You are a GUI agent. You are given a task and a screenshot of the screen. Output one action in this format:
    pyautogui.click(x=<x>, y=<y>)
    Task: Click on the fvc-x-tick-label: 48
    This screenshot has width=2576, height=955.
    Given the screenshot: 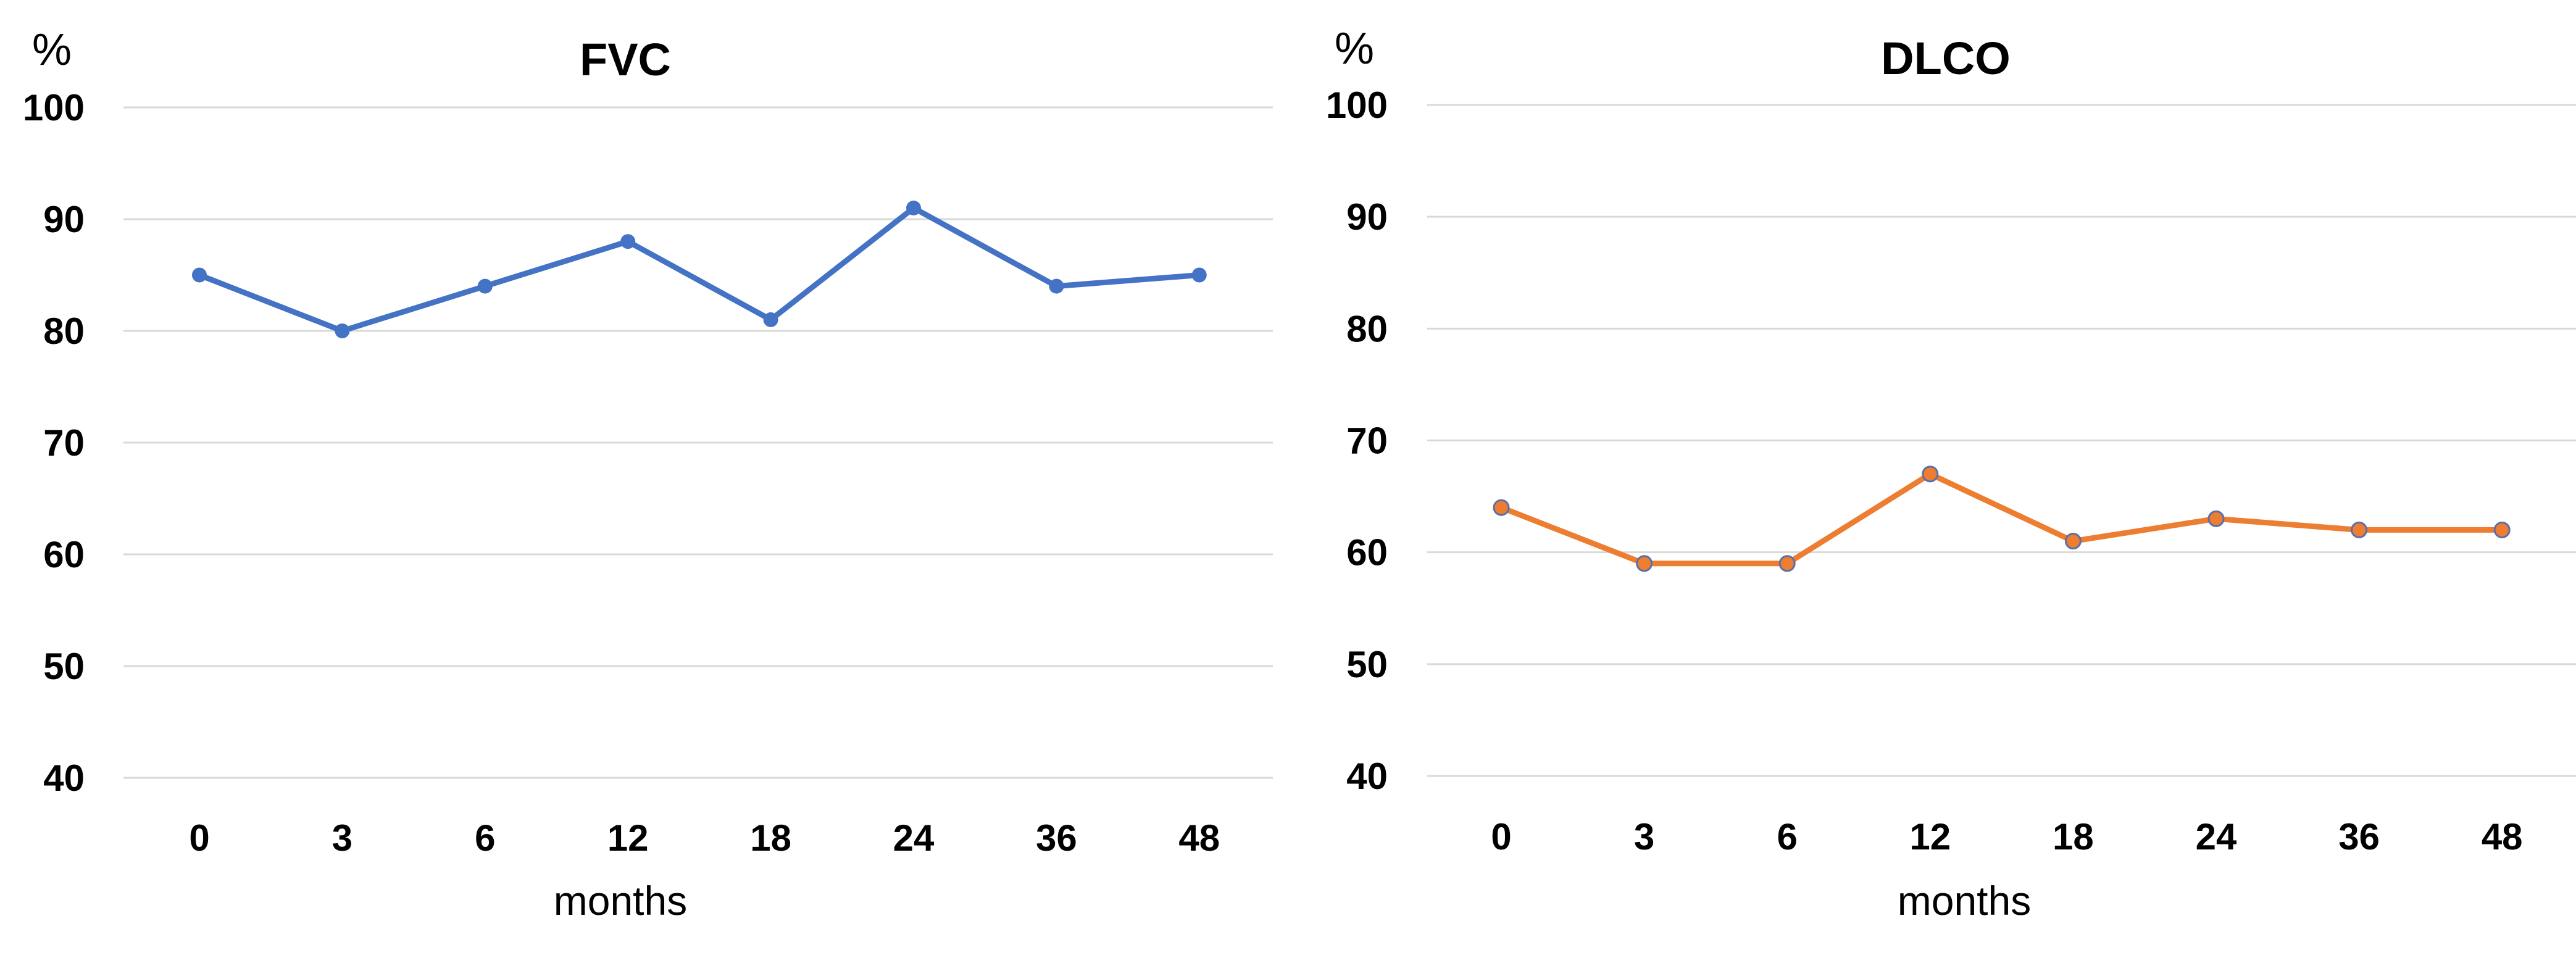 What is the action you would take?
    pyautogui.click(x=1199, y=838)
    